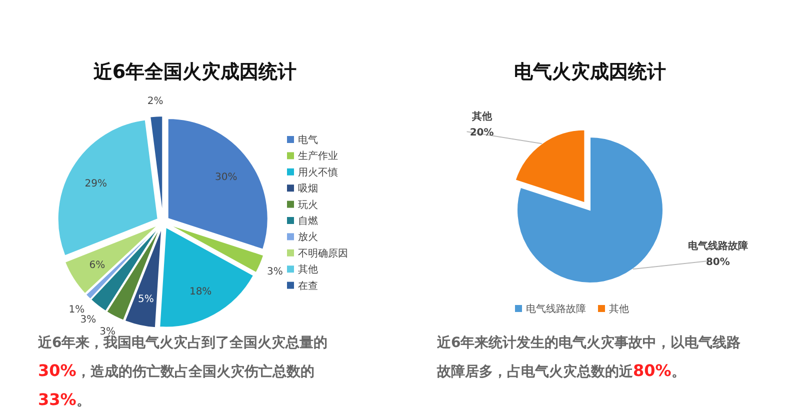 The width and height of the screenshot is (787, 413). Describe the element at coordinates (308, 286) in the screenshot. I see `legend-label: 在查` at that location.